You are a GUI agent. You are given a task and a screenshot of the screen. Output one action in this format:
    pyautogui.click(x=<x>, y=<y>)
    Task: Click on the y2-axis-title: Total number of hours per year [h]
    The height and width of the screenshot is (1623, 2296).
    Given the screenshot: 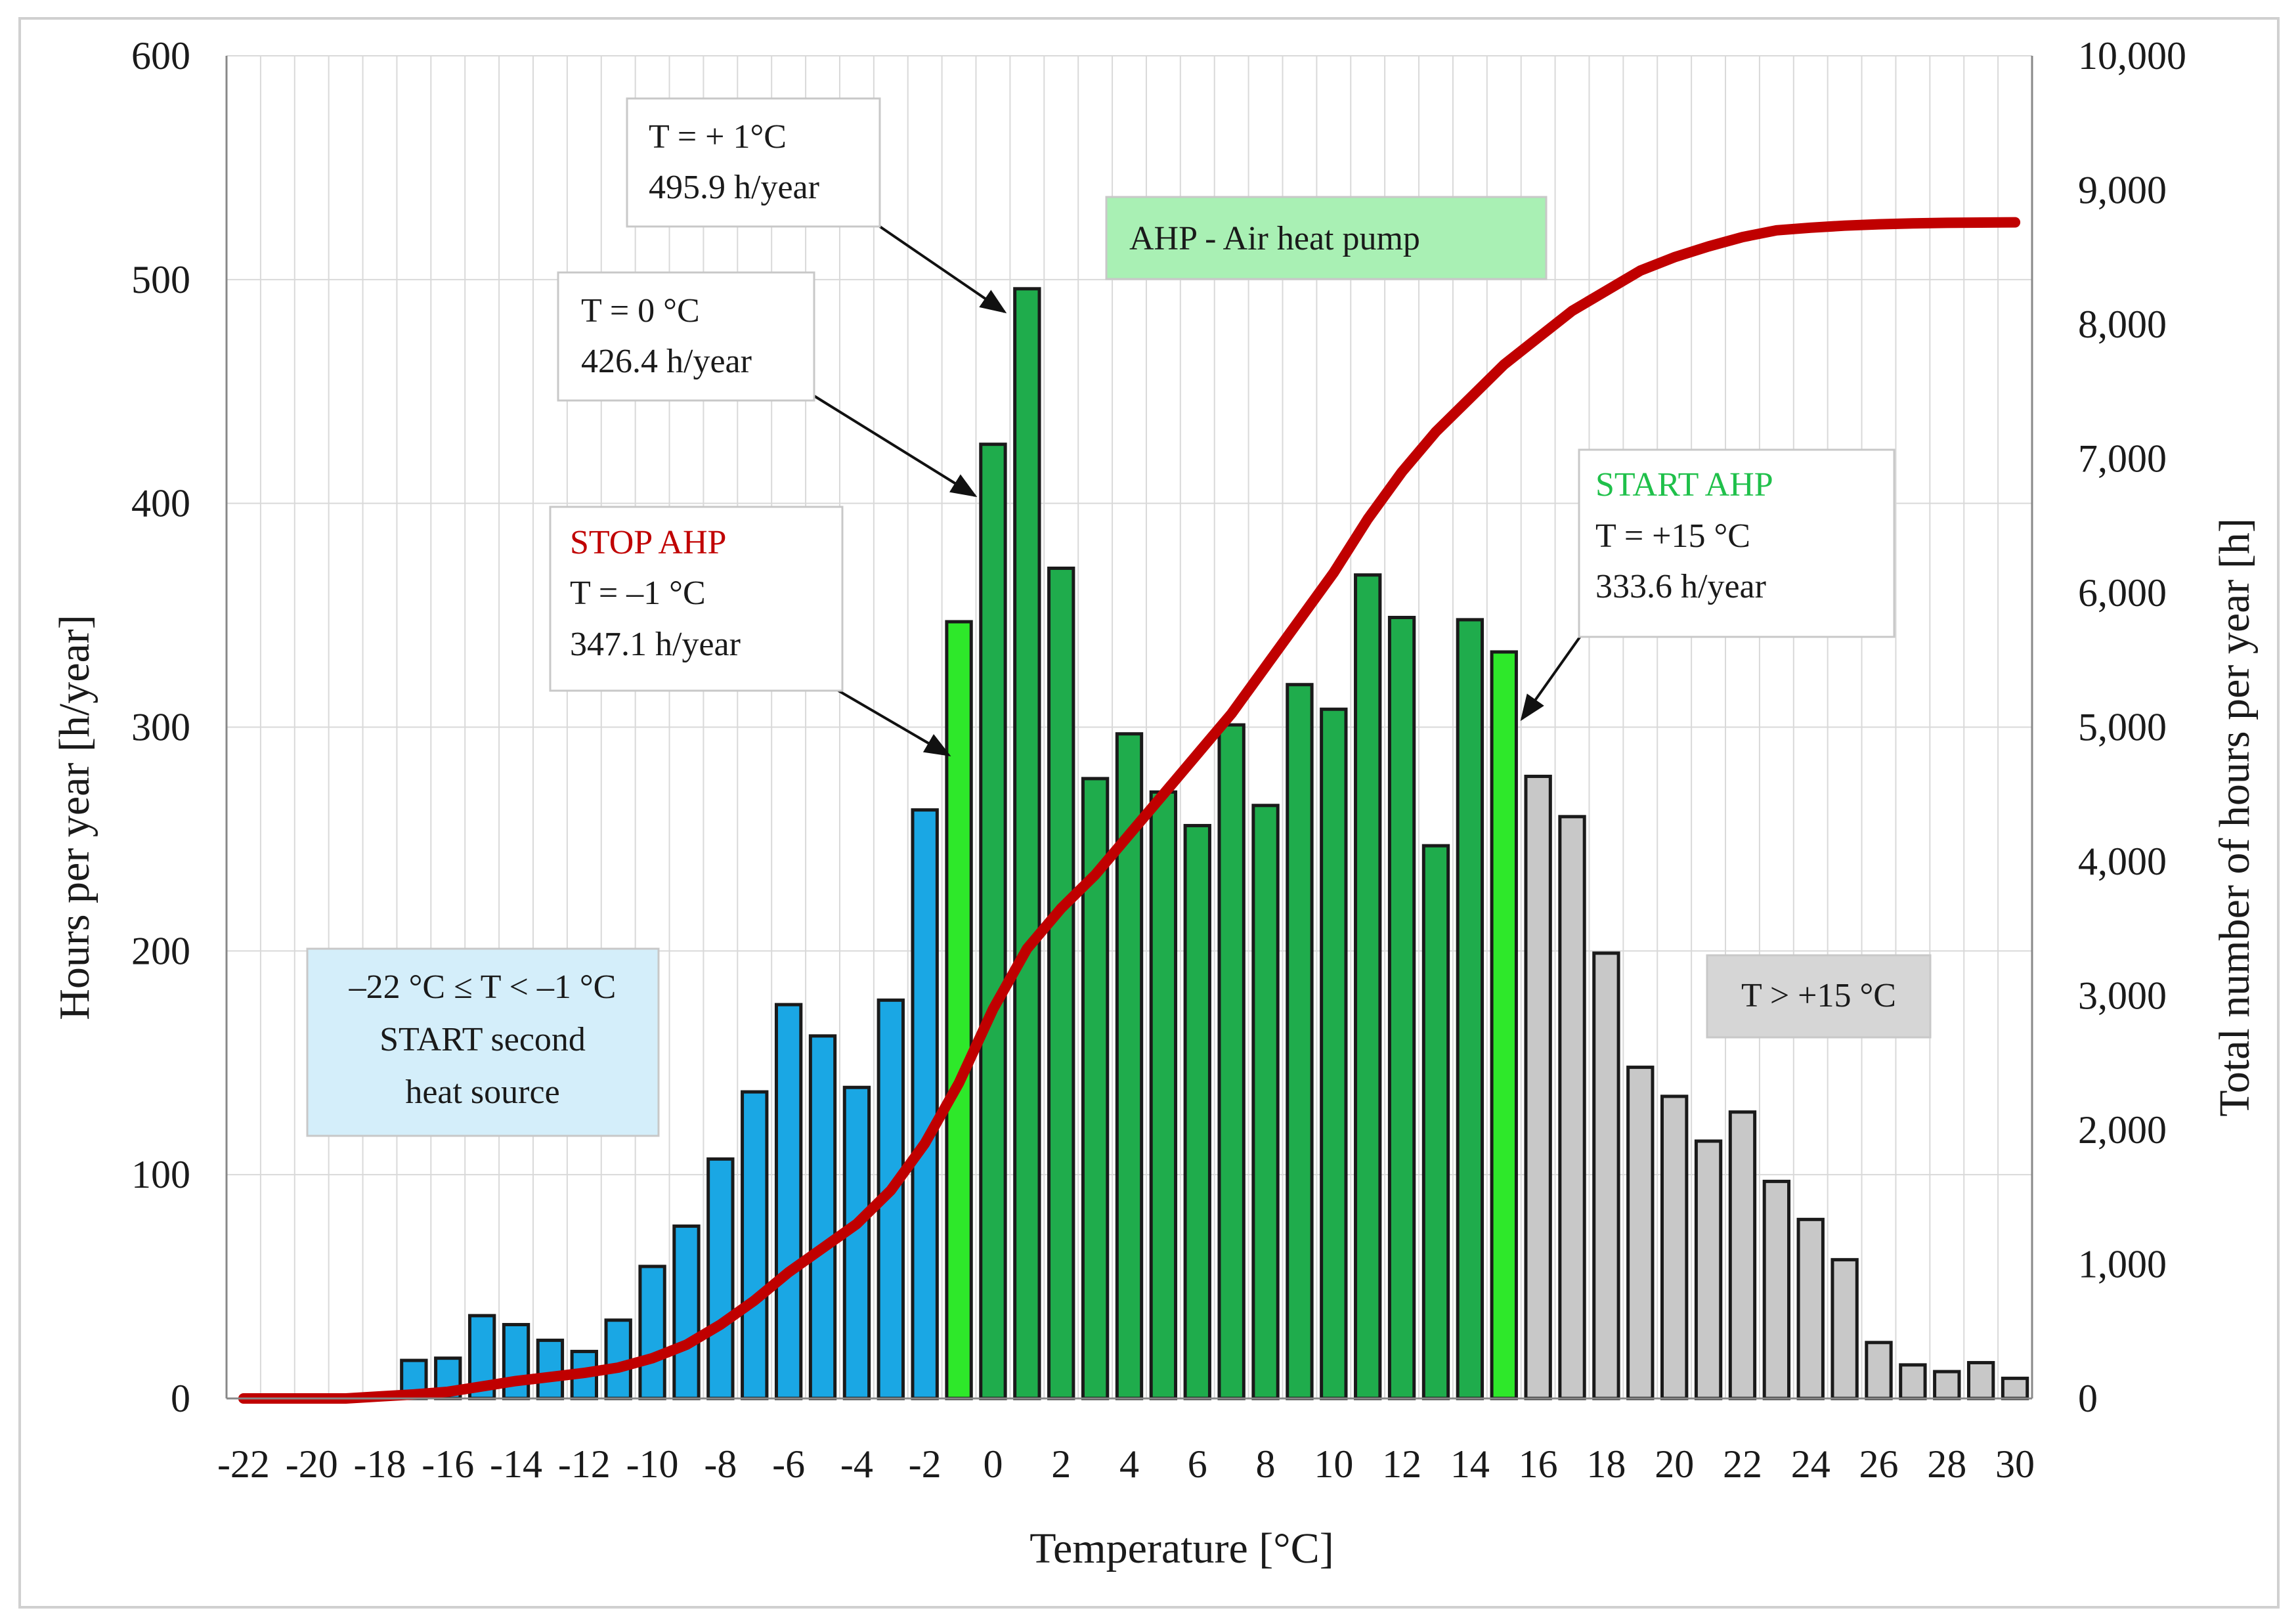 What is the action you would take?
    pyautogui.click(x=2235, y=817)
    